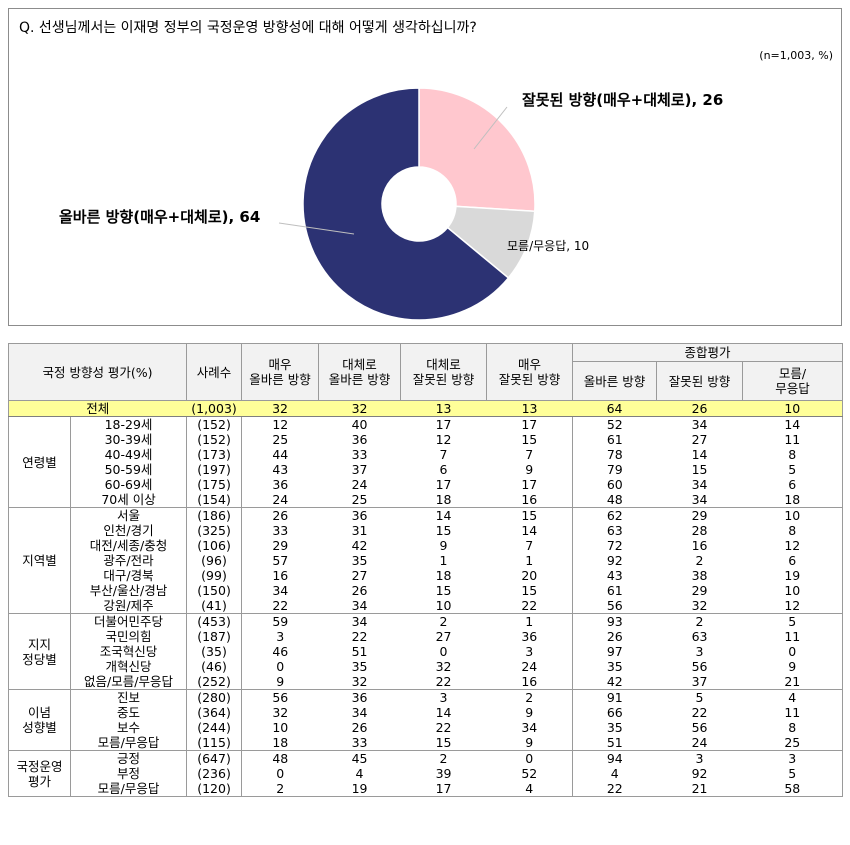 This screenshot has width=850, height=845. I want to click on row-value: 36, so click(280, 484).